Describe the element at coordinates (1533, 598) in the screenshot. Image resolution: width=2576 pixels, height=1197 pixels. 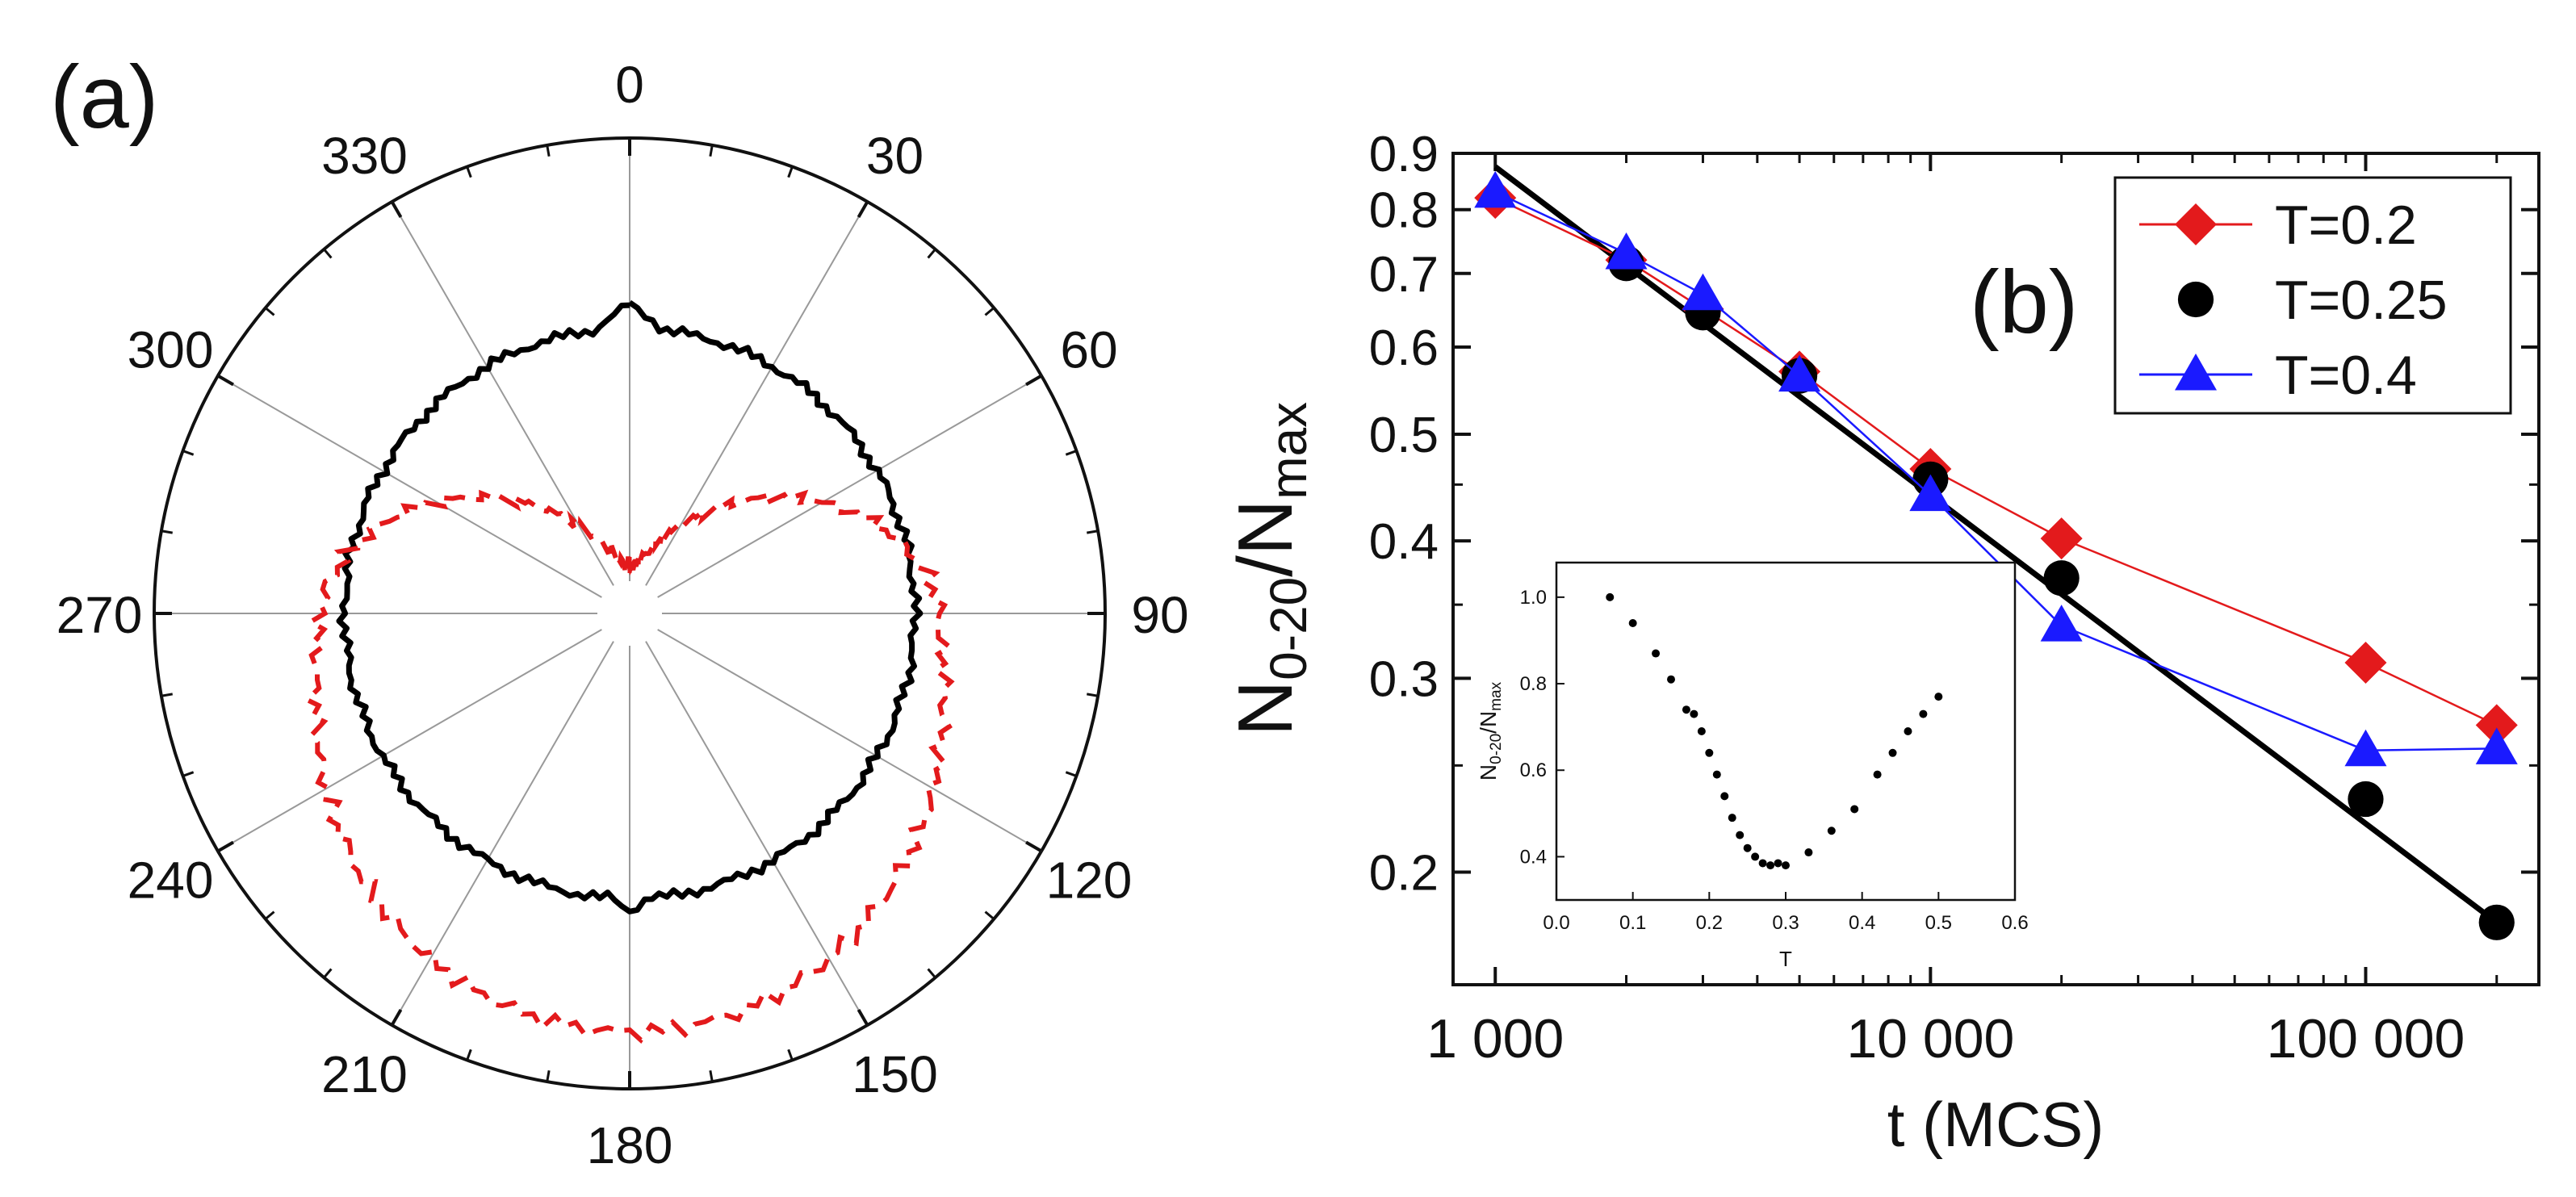
I see `inset-y-tick-label: 1.0` at that location.